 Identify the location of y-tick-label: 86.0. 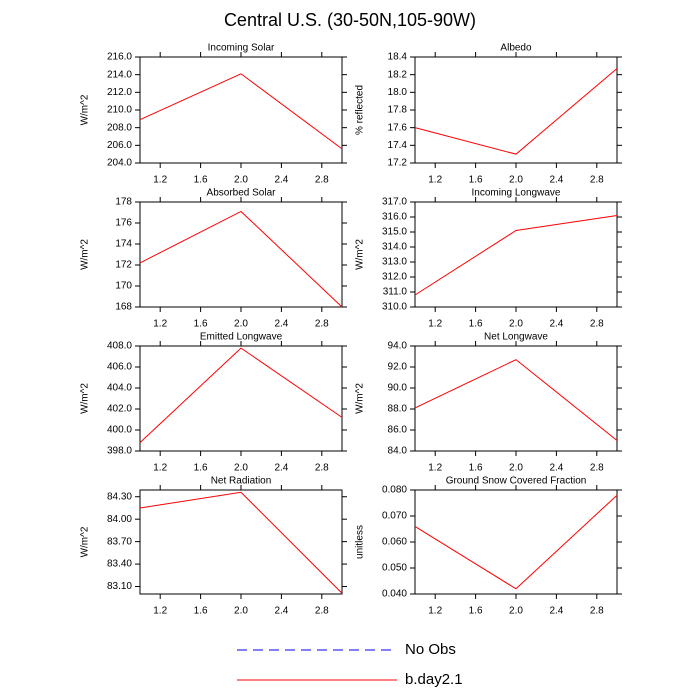
(398, 430).